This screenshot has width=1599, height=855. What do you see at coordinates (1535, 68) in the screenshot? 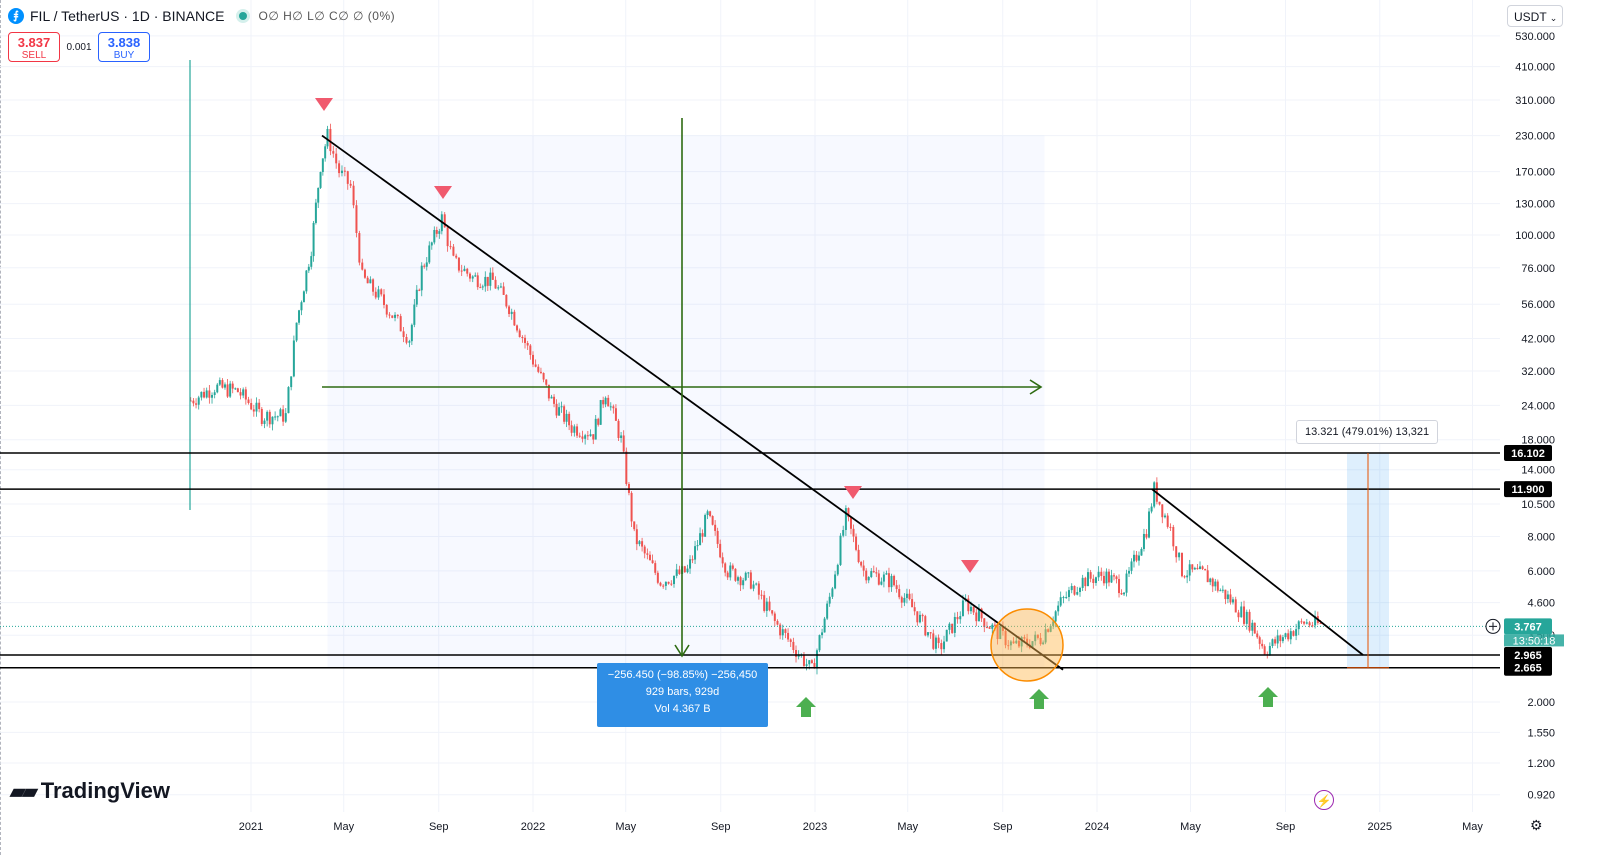
I see `y-tick-label: 410.000` at bounding box center [1535, 68].